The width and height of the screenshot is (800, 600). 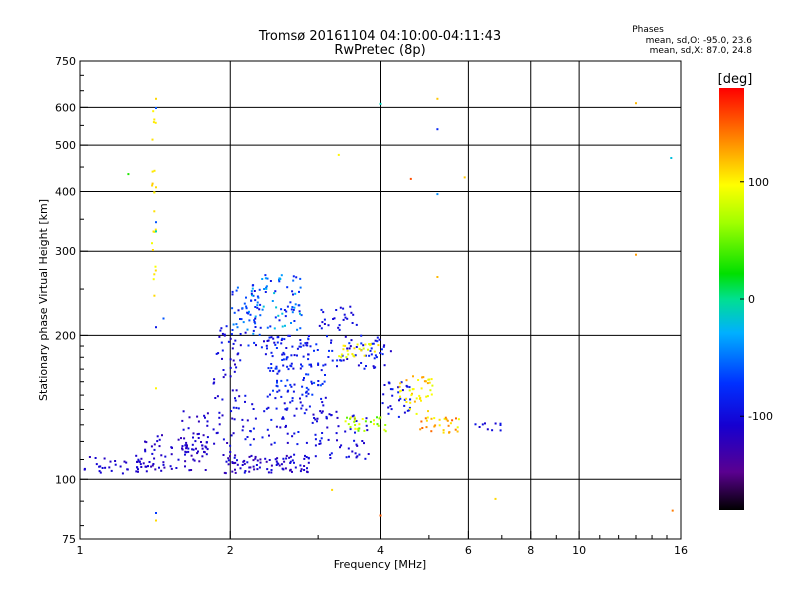 I want to click on x-tick-label: 10, so click(x=579, y=550).